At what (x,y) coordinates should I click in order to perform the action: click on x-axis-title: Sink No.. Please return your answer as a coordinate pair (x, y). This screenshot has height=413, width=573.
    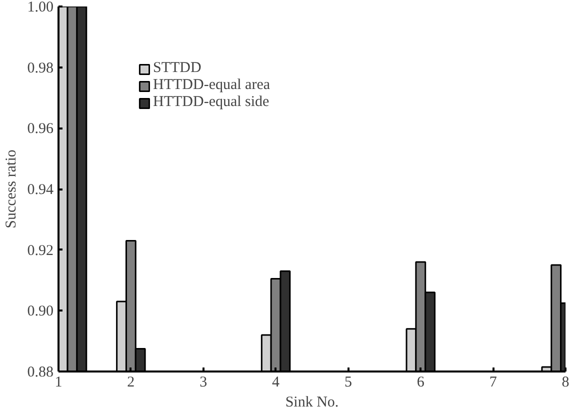
    Looking at the image, I should click on (312, 402).